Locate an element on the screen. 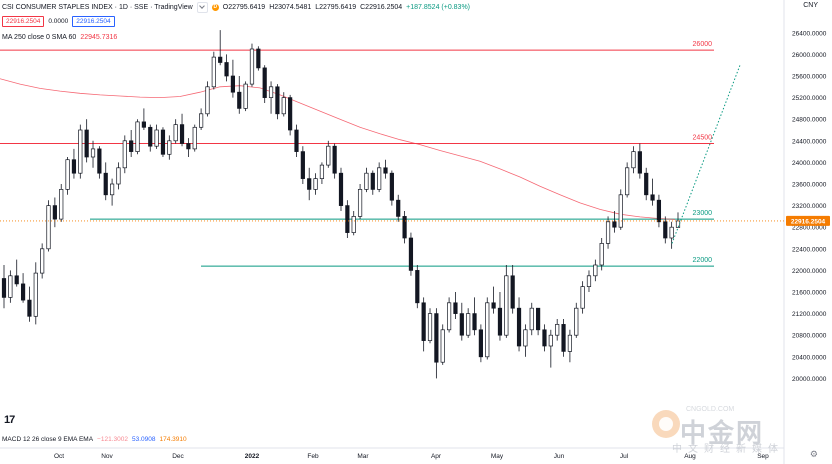  ohlc-high: H23074.5481 is located at coordinates (290, 7).